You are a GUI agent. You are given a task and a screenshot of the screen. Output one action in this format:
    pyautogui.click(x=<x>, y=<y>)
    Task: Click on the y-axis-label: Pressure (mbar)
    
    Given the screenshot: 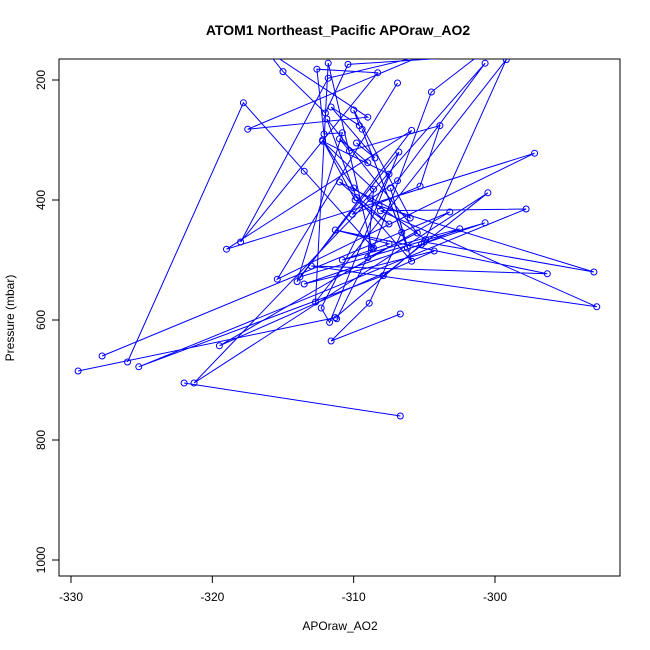 What is the action you would take?
    pyautogui.click(x=10, y=318)
    